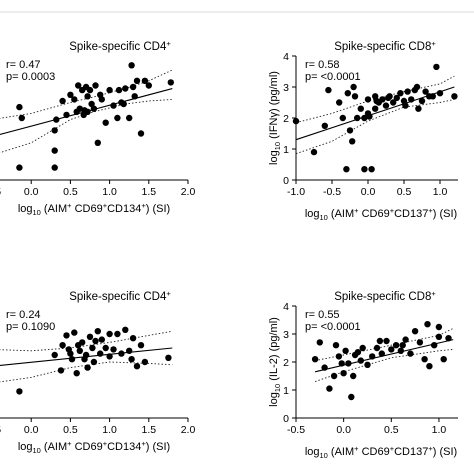 The height and width of the screenshot is (474, 474). I want to click on stat-r: r= 0.58, so click(322, 65).